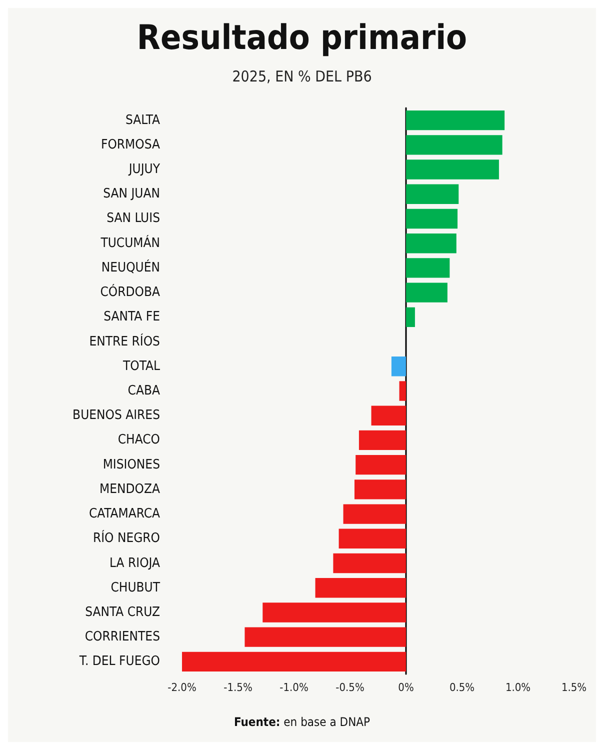 This screenshot has height=750, width=604. I want to click on y-tick-label: TOTAL, so click(141, 366).